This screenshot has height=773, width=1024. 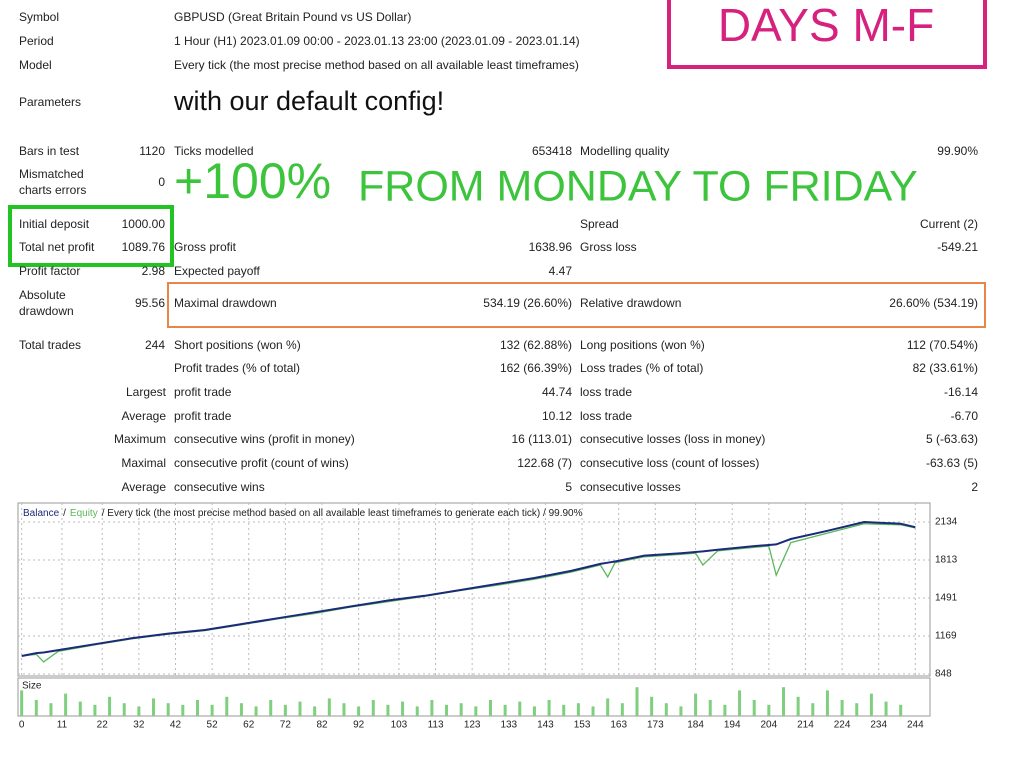 I want to click on stat-value: -549.21, so click(x=957, y=247).